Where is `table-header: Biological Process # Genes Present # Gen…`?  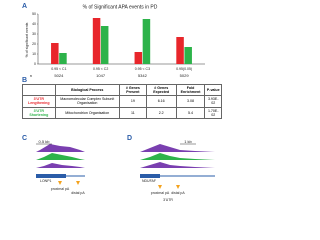
table-header: Biological Process # Genes Present # Gen… is located at coordinates (122, 90).